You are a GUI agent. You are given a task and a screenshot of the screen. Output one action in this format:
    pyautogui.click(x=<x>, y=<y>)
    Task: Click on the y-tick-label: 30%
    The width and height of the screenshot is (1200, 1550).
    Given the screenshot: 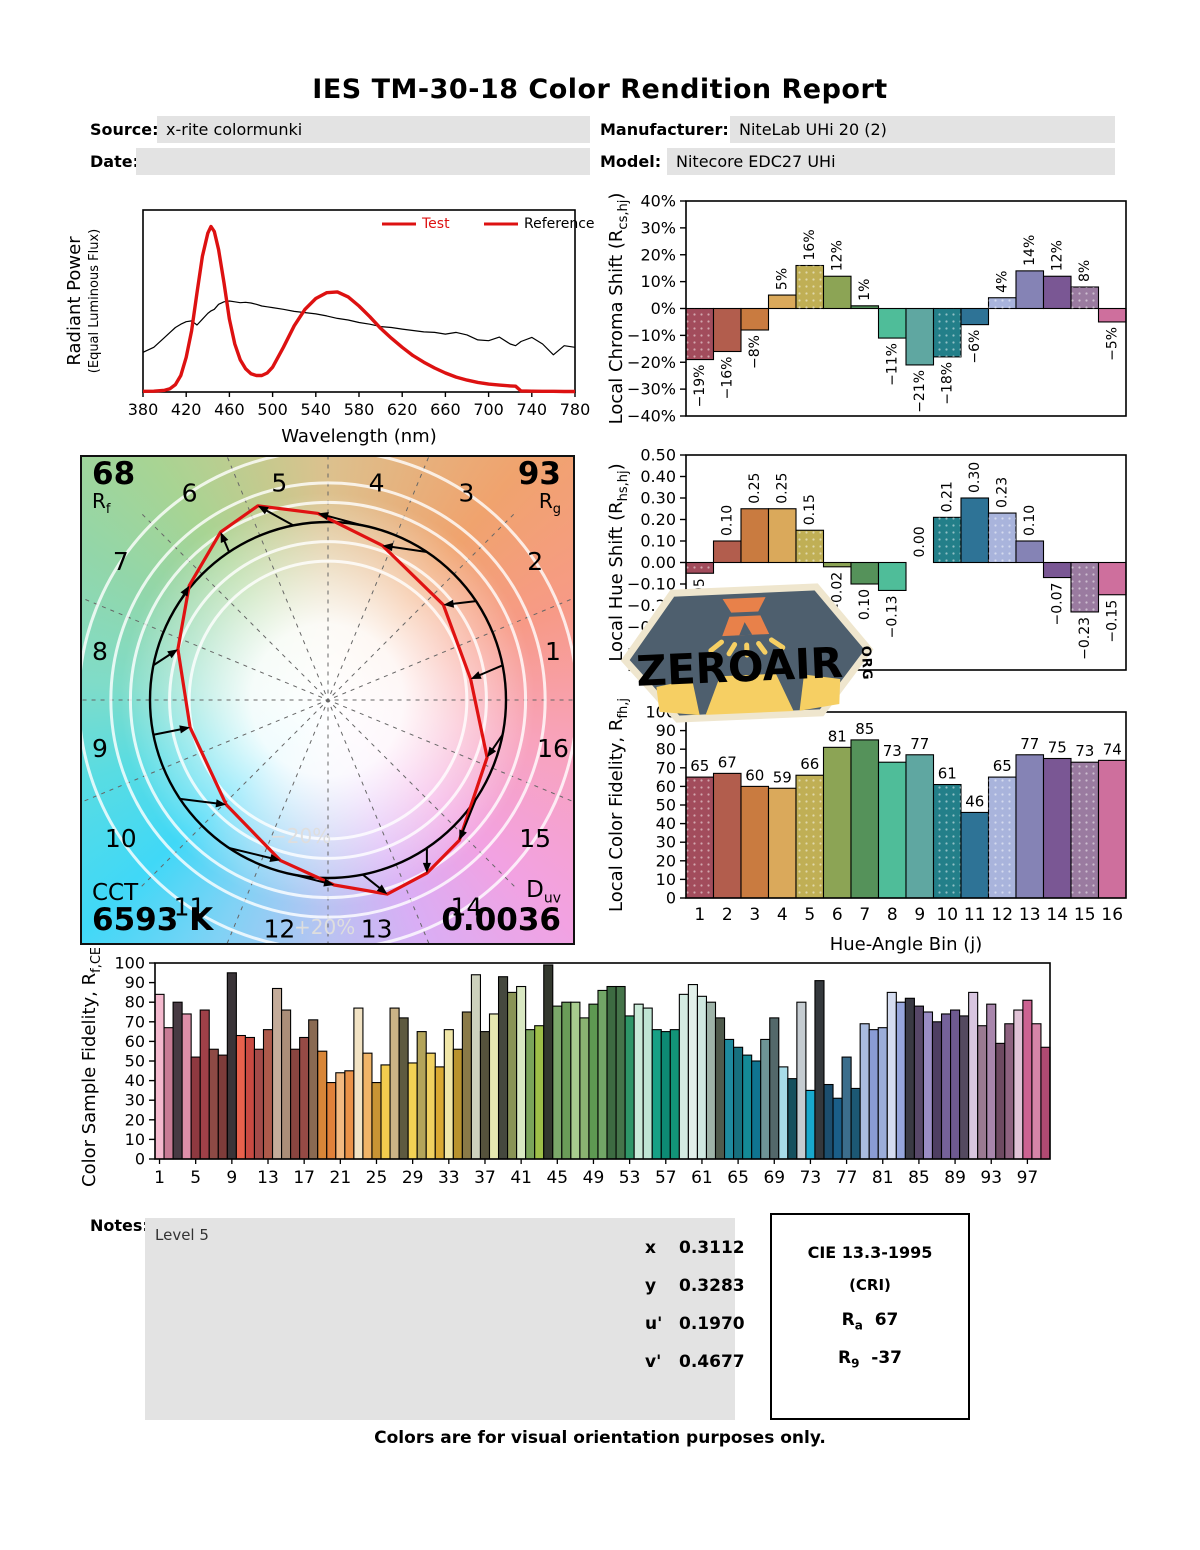 What is the action you would take?
    pyautogui.click(x=658, y=227)
    